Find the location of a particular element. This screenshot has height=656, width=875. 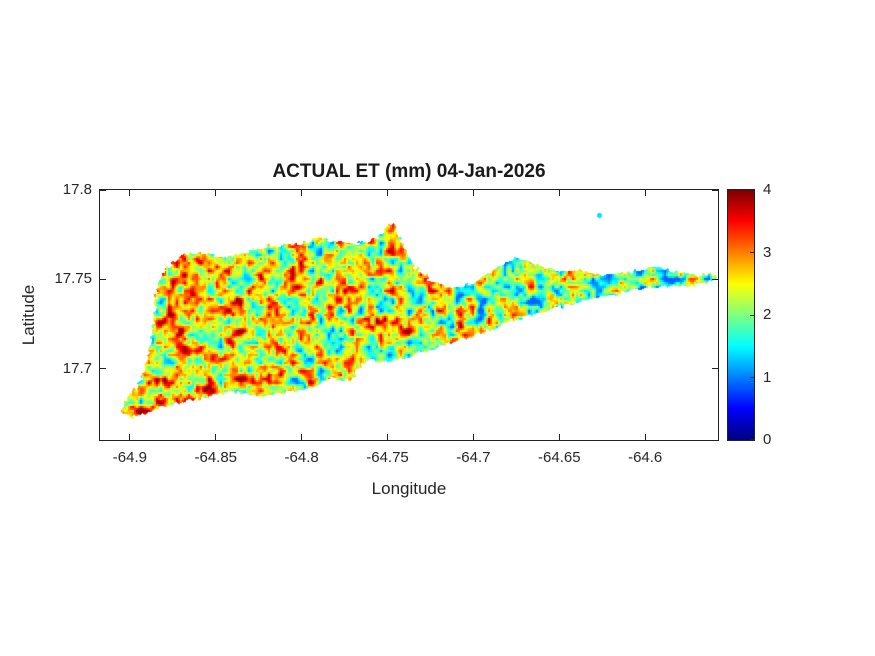

colorbar-tick-label: 3 is located at coordinates (767, 252).